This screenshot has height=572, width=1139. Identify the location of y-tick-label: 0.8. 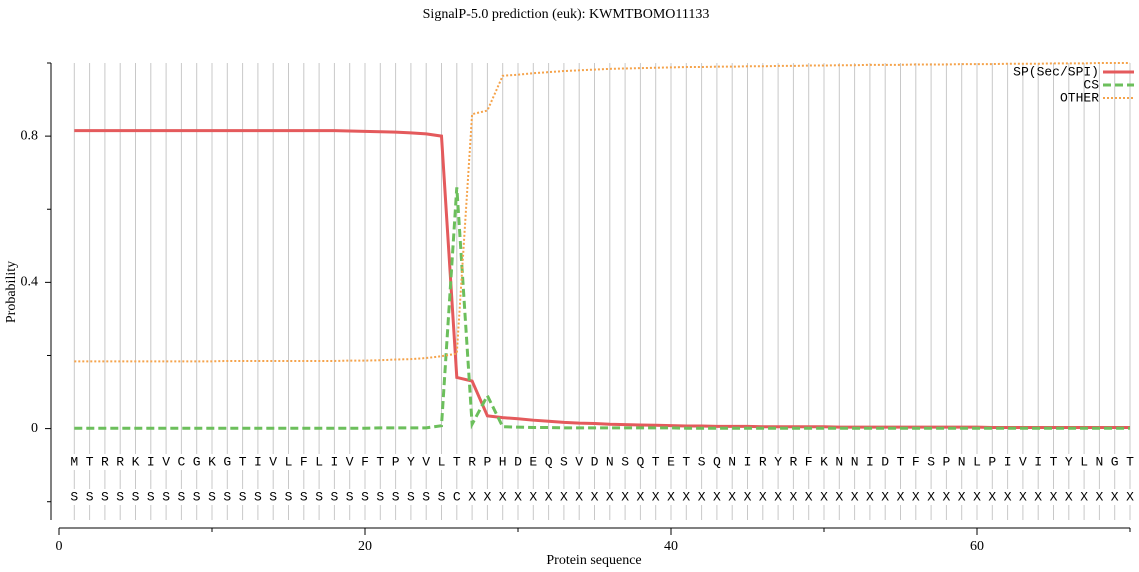
(30, 135).